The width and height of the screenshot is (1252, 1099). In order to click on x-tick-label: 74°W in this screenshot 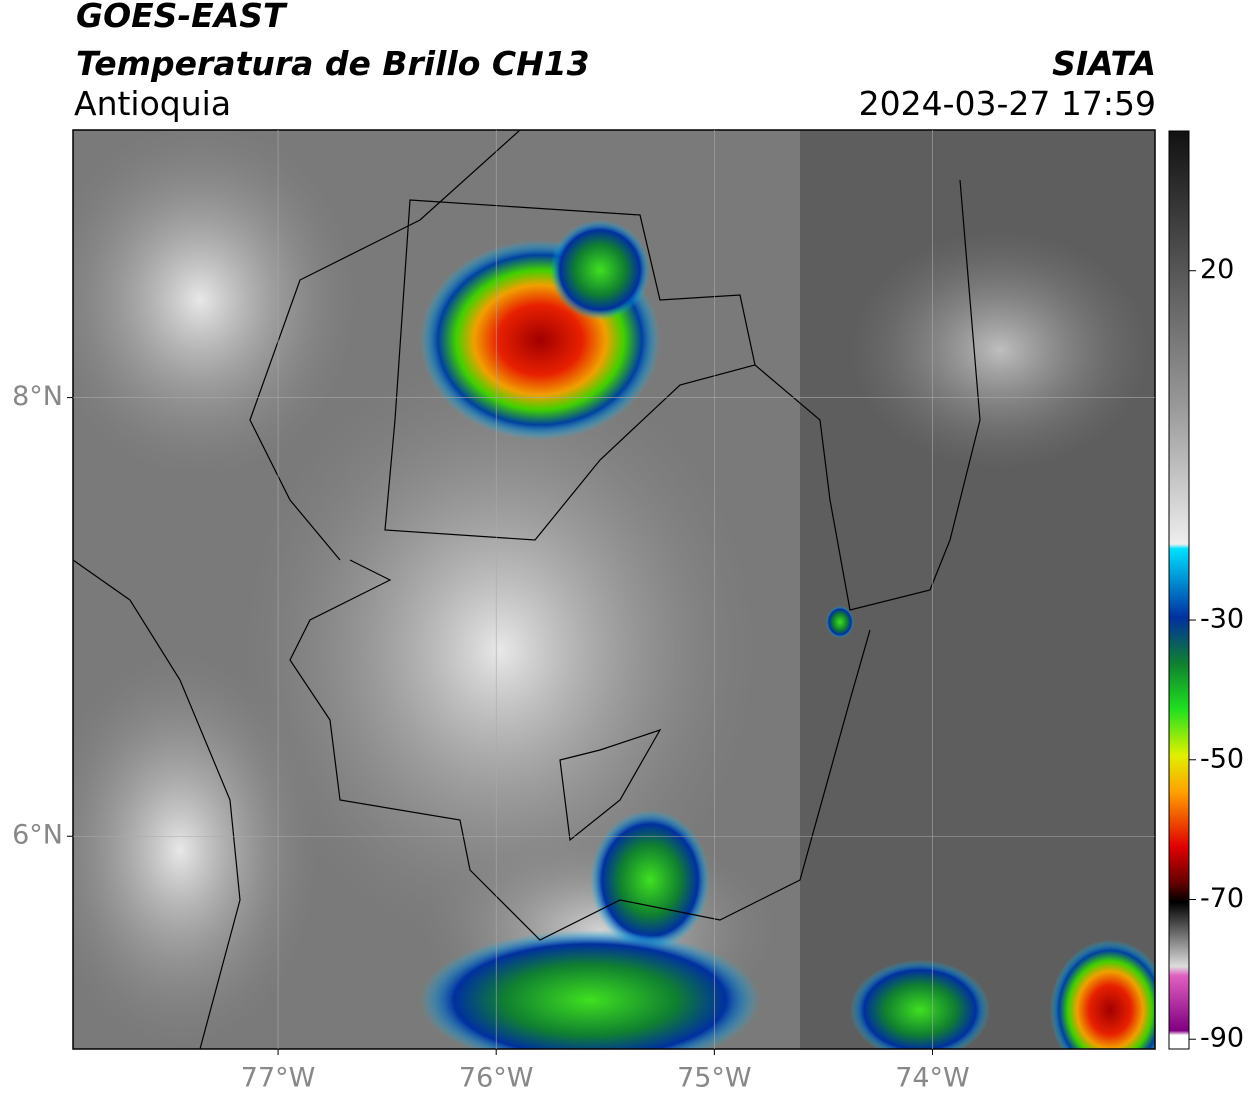, I will do `click(932, 1078)`.